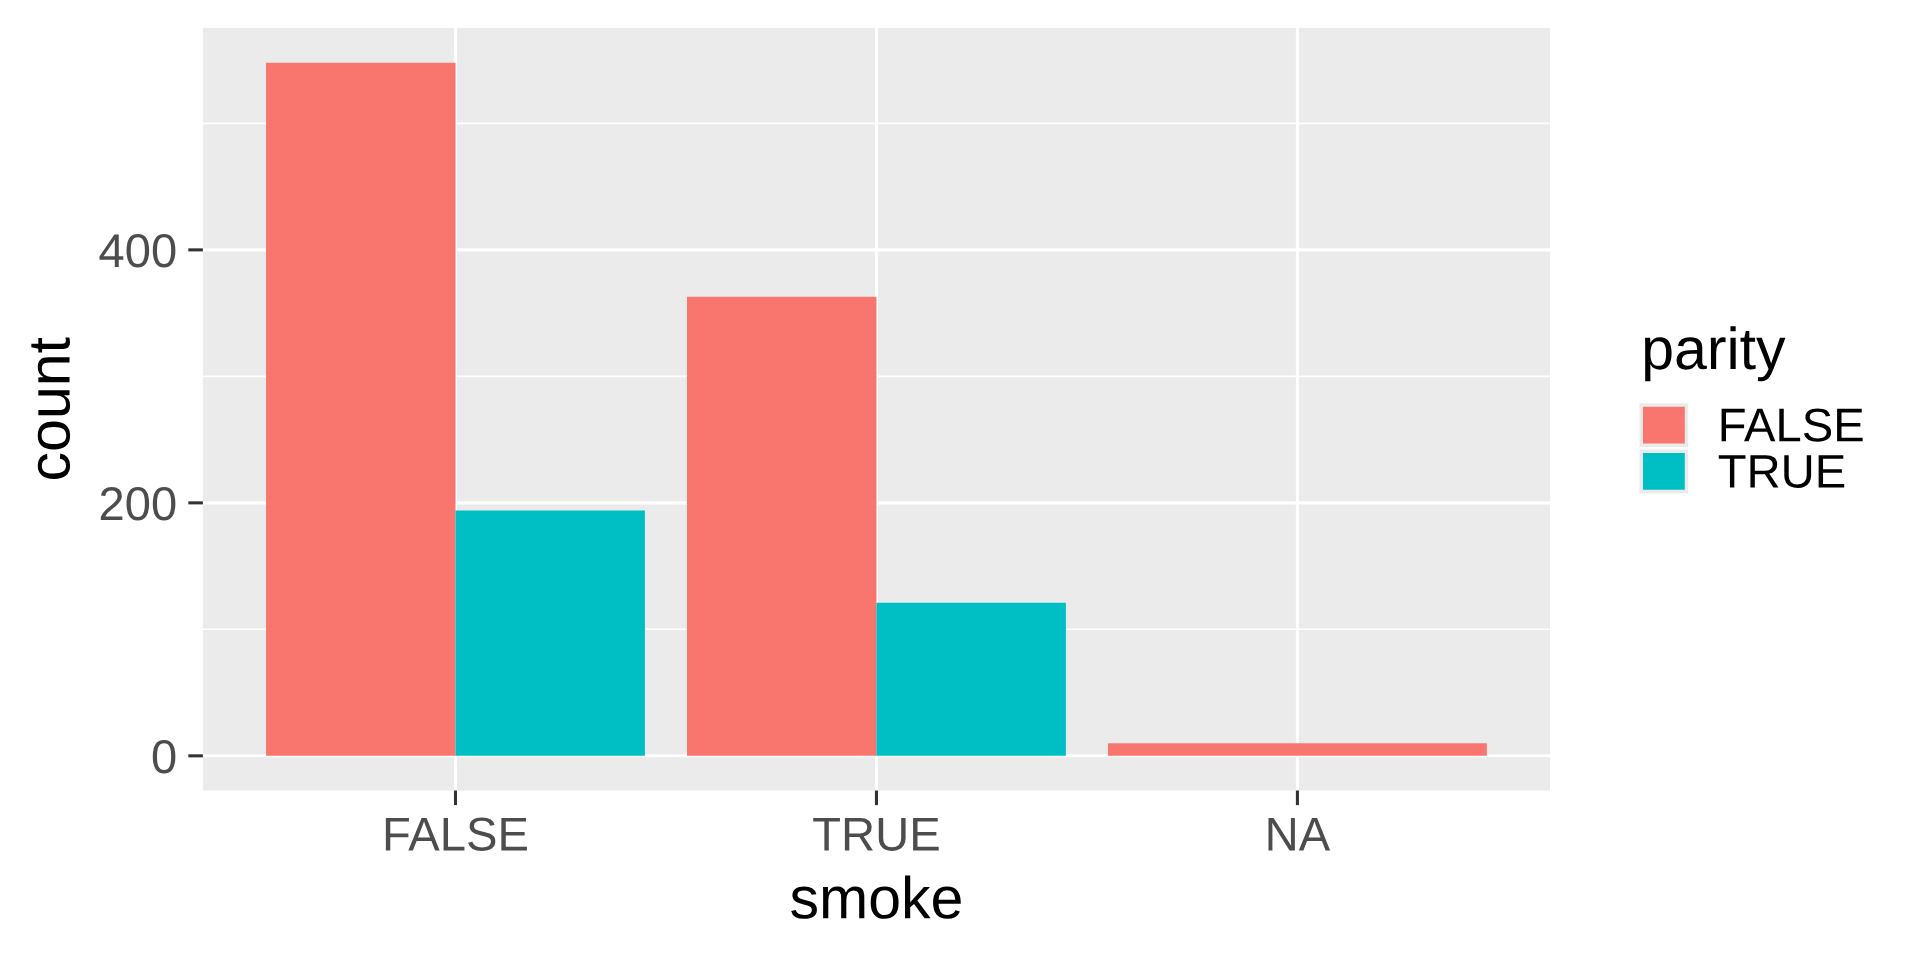 Image resolution: width=1920 pixels, height=960 pixels. What do you see at coordinates (137, 251) in the screenshot?
I see `y-tick-label: 400` at bounding box center [137, 251].